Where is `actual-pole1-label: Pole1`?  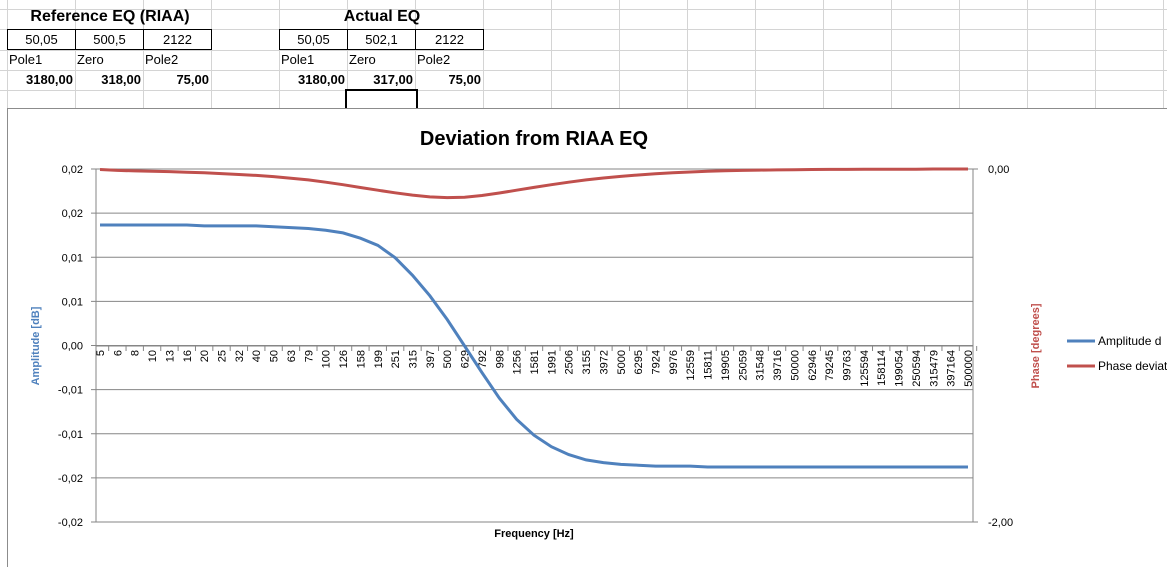 actual-pole1-label: Pole1 is located at coordinates (298, 59).